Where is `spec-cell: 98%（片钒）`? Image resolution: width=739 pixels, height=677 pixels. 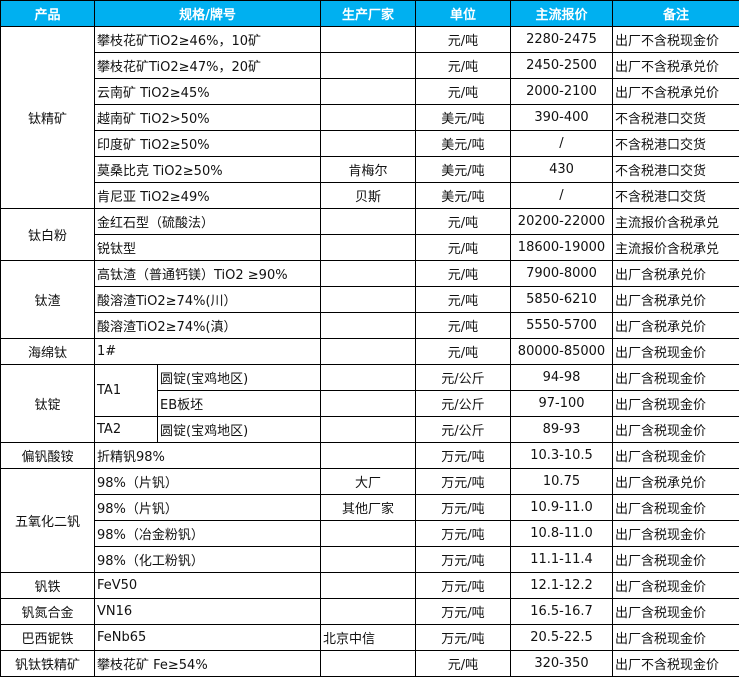 spec-cell: 98%（片钒） is located at coordinates (207, 481).